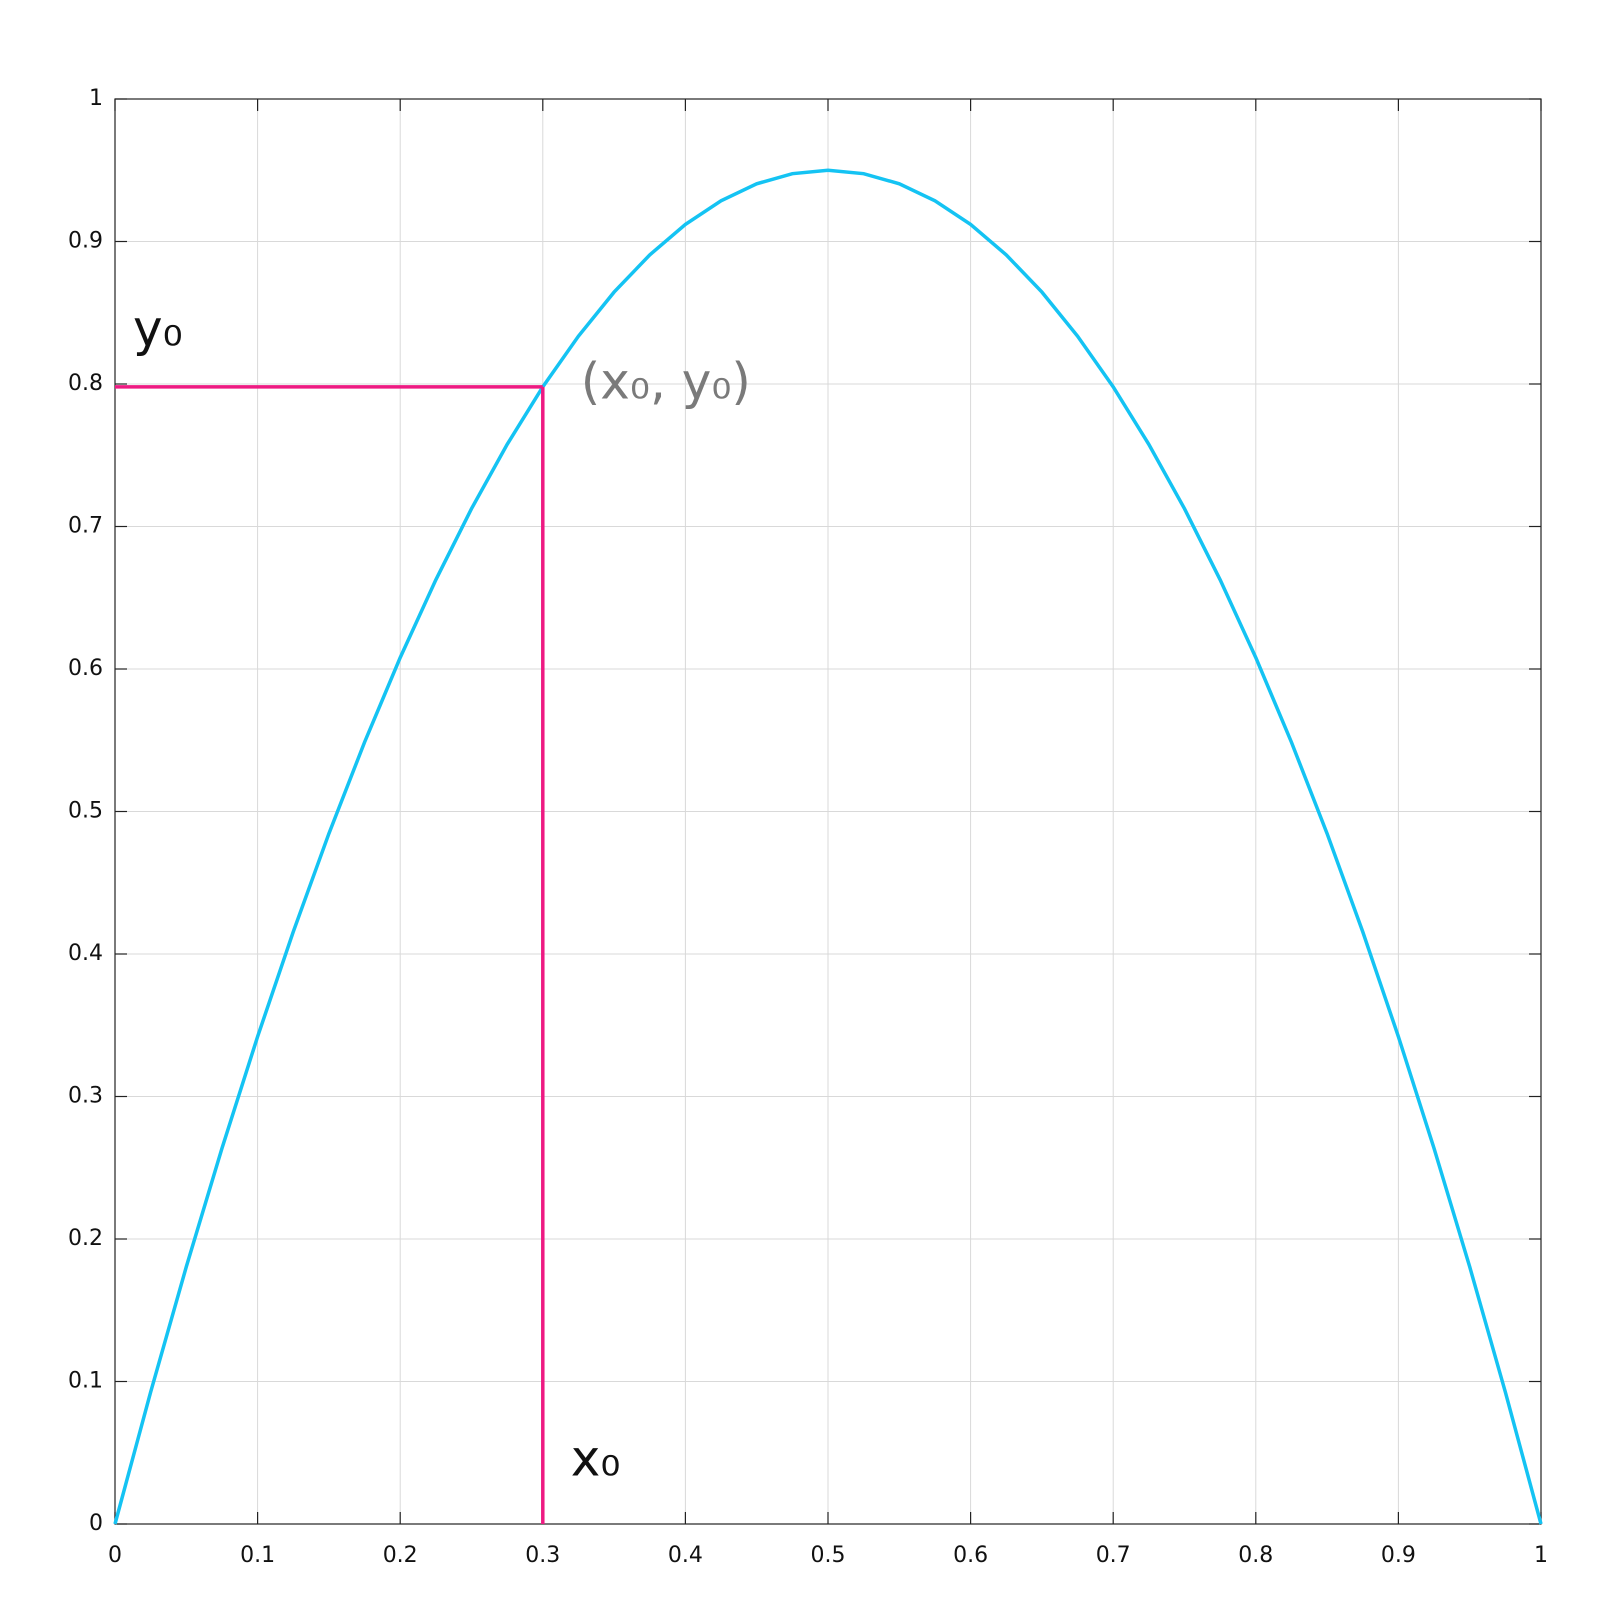 This screenshot has height=1620, width=1621. I want to click on x-tick-label: 0.9, so click(1398, 1555).